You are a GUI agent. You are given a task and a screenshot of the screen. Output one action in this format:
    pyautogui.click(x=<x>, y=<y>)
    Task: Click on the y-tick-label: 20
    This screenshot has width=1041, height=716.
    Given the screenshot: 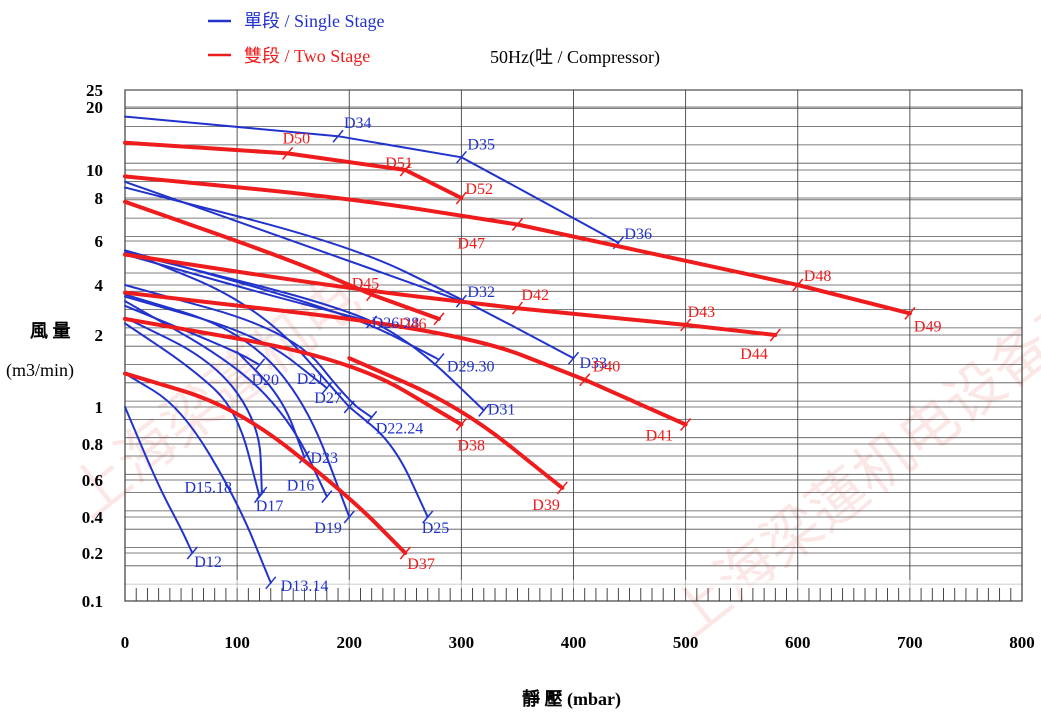 What is the action you would take?
    pyautogui.click(x=94, y=107)
    